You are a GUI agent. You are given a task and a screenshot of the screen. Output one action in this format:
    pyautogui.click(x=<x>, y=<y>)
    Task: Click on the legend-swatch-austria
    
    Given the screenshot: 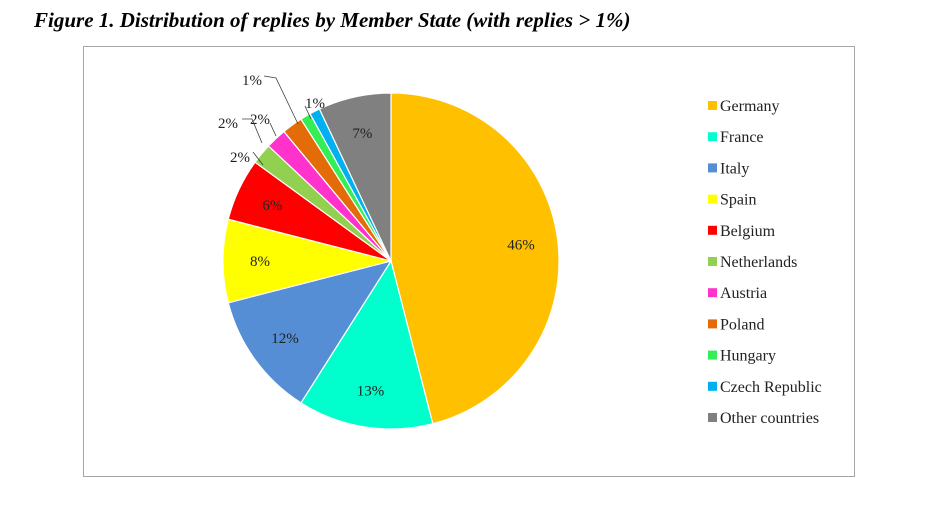 What is the action you would take?
    pyautogui.click(x=712, y=293)
    